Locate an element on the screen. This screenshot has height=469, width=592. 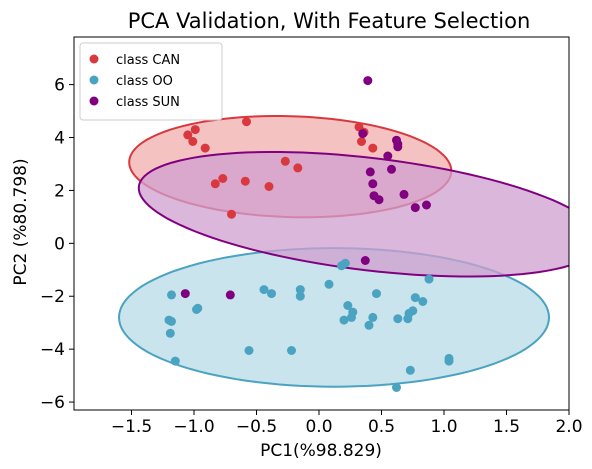
y-tick-label: 4 is located at coordinates (59, 139).